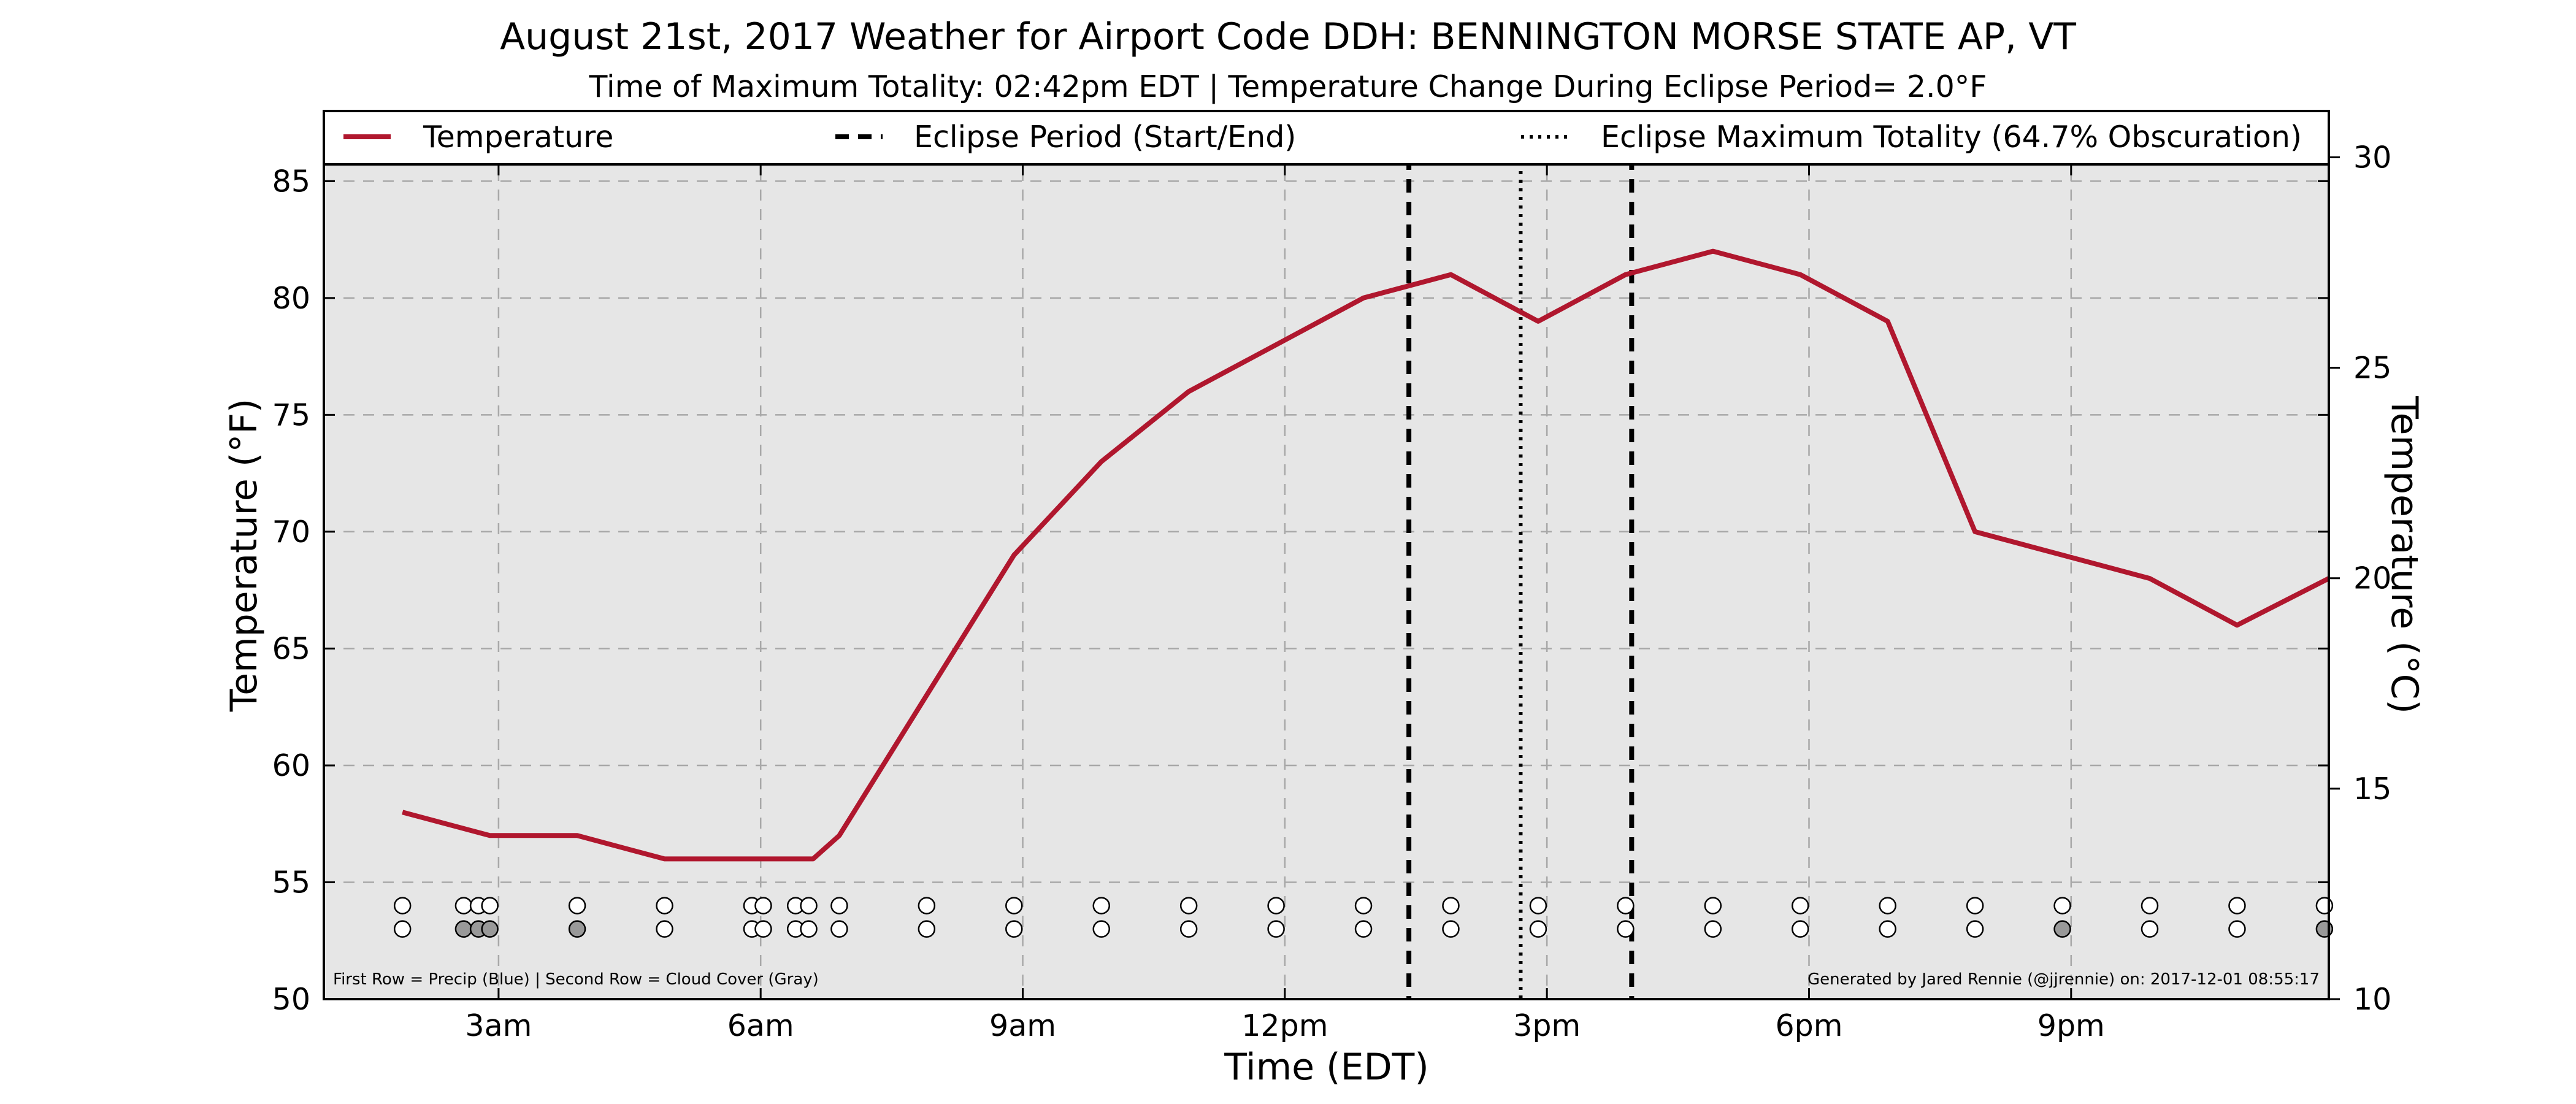 The height and width of the screenshot is (1104, 2576). I want to click on observation-markers, so click(1363, 917).